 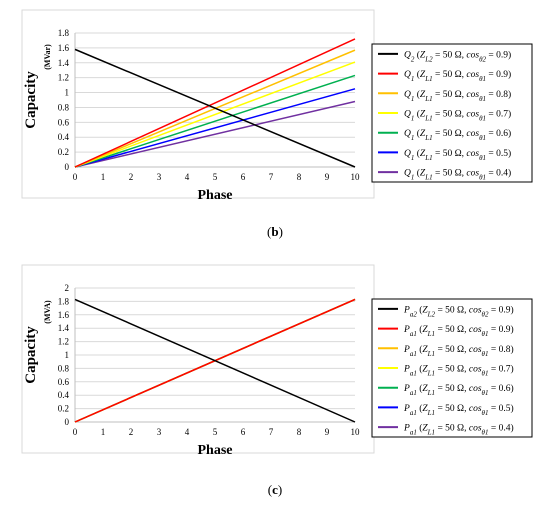 What do you see at coordinates (457, 56) in the screenshot?
I see `legend-entry: Q2 (ZL2 = 50 Ω, cosθ2 = 0.9)` at bounding box center [457, 56].